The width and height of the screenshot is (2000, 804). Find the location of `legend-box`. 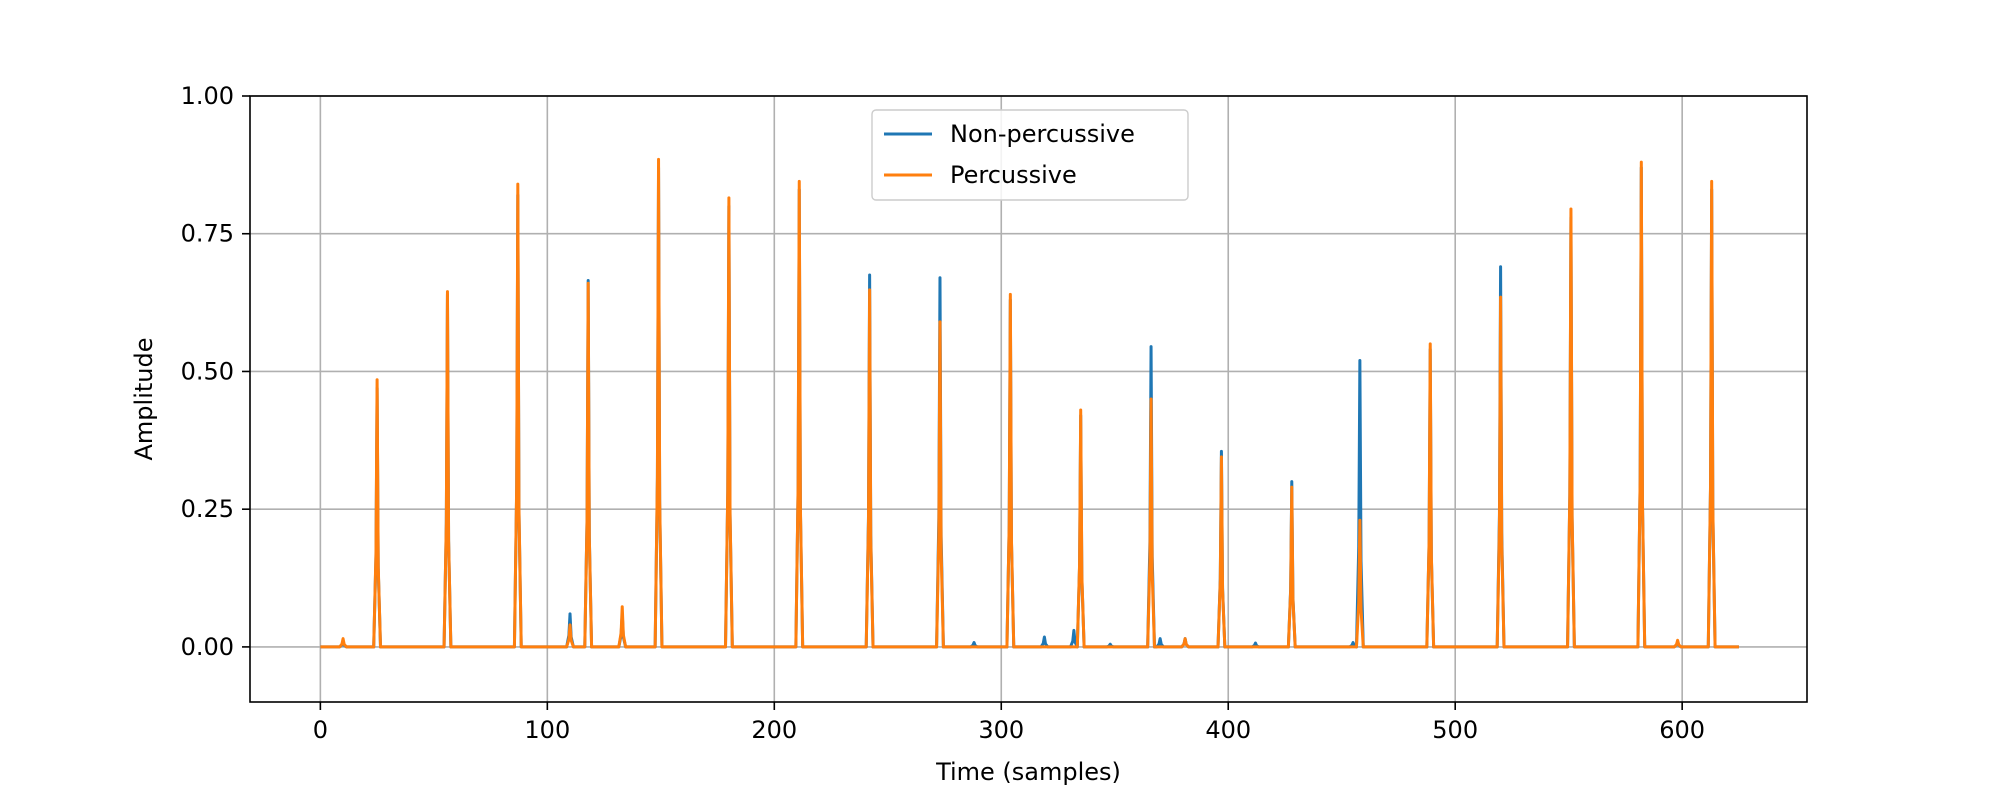

legend-box is located at coordinates (1030, 155).